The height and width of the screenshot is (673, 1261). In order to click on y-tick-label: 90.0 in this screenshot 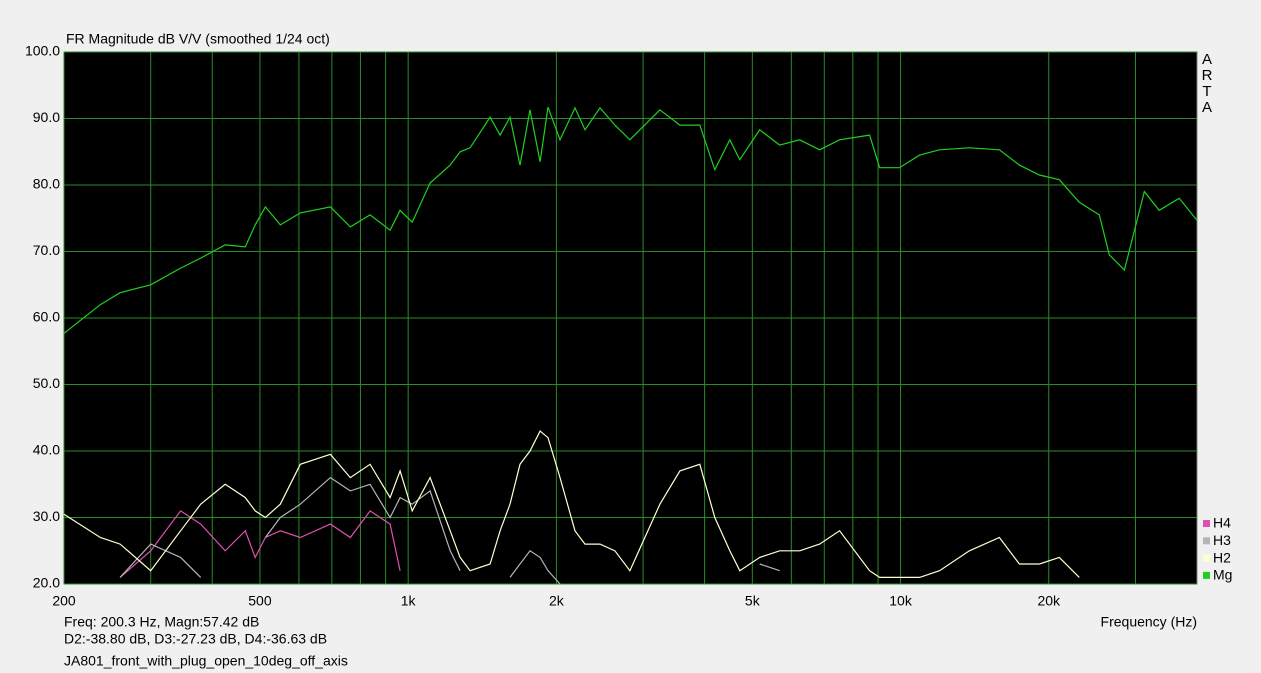, I will do `click(46, 117)`.